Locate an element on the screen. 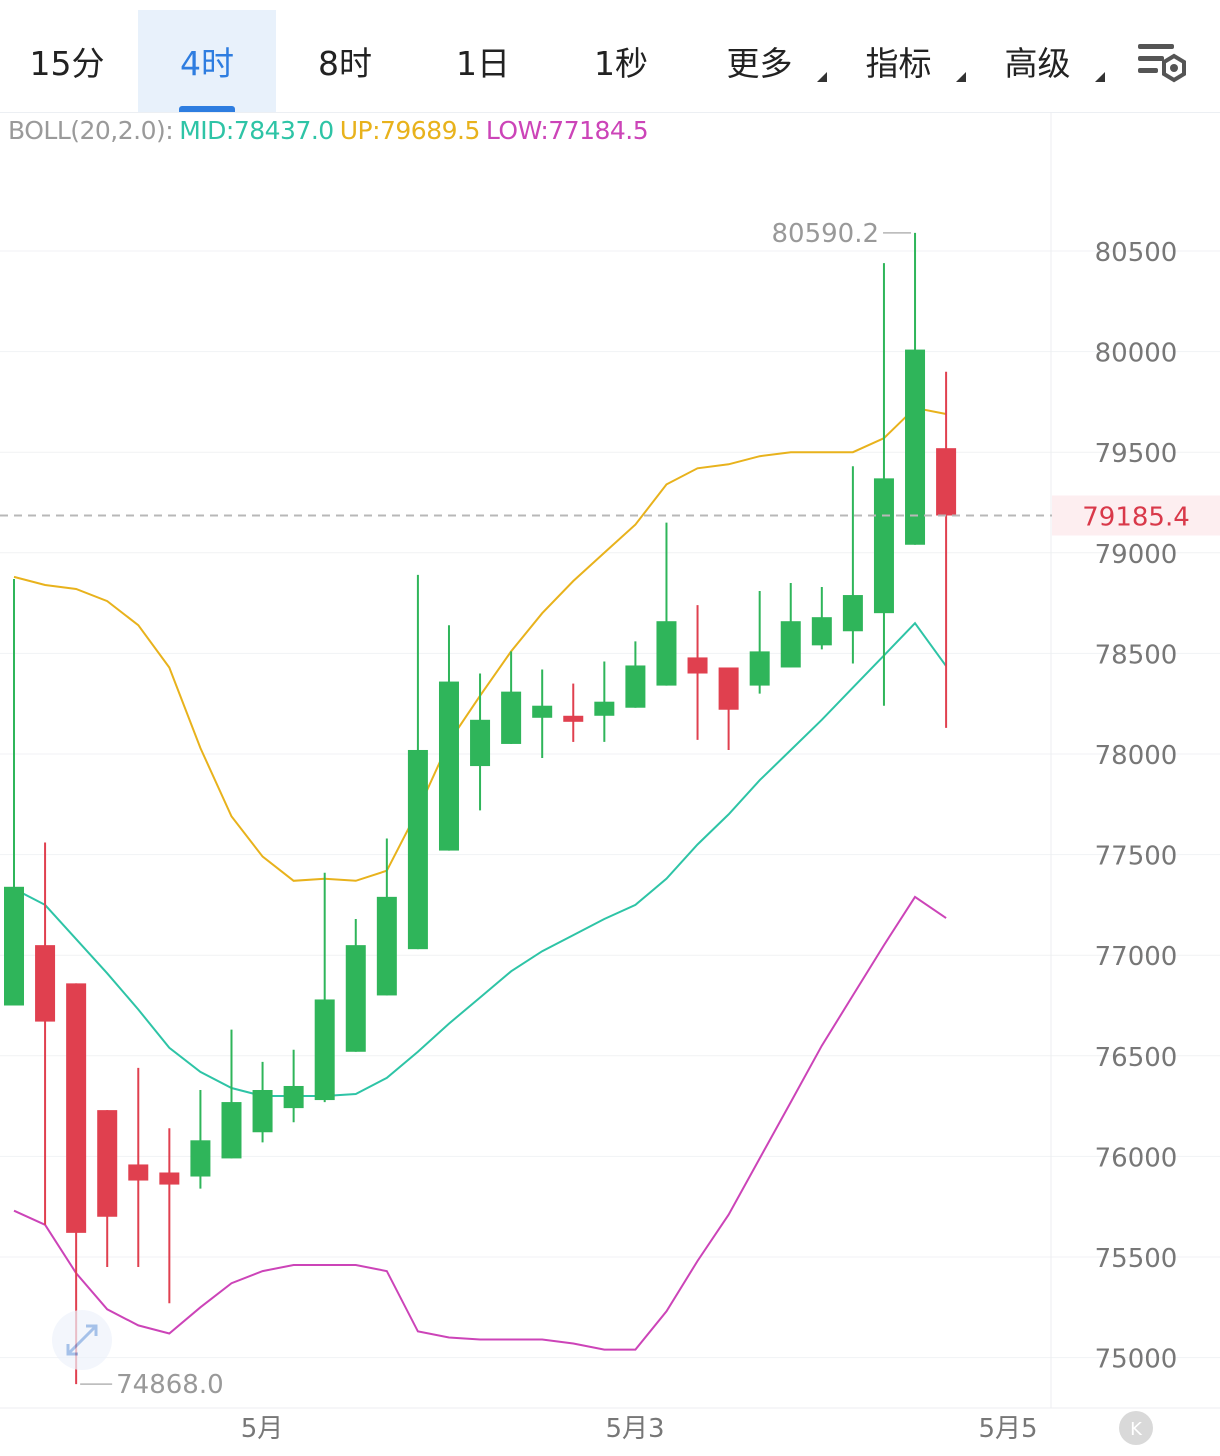 This screenshot has height=1456, width=1220. tab-label: 4时 is located at coordinates (207, 63).